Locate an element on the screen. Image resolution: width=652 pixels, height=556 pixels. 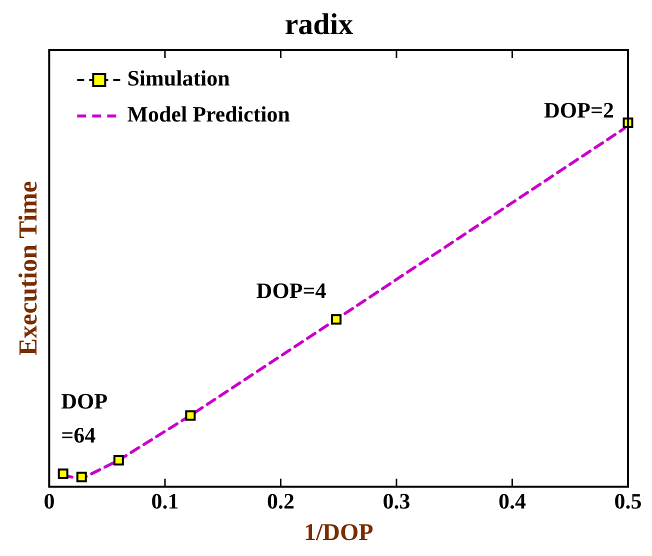
x-tick-label: 0.4 is located at coordinates (512, 501).